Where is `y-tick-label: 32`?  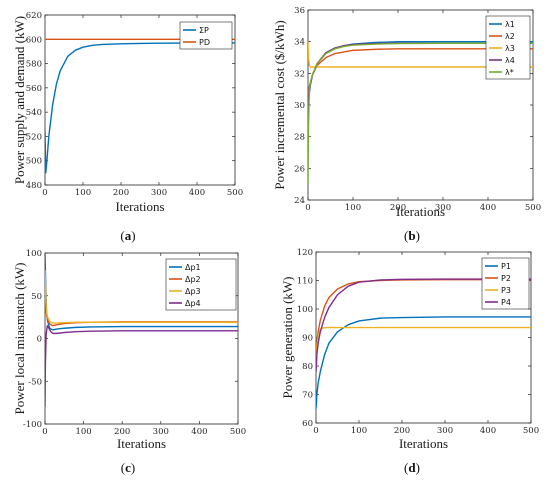
y-tick-label: 32 is located at coordinates (299, 74).